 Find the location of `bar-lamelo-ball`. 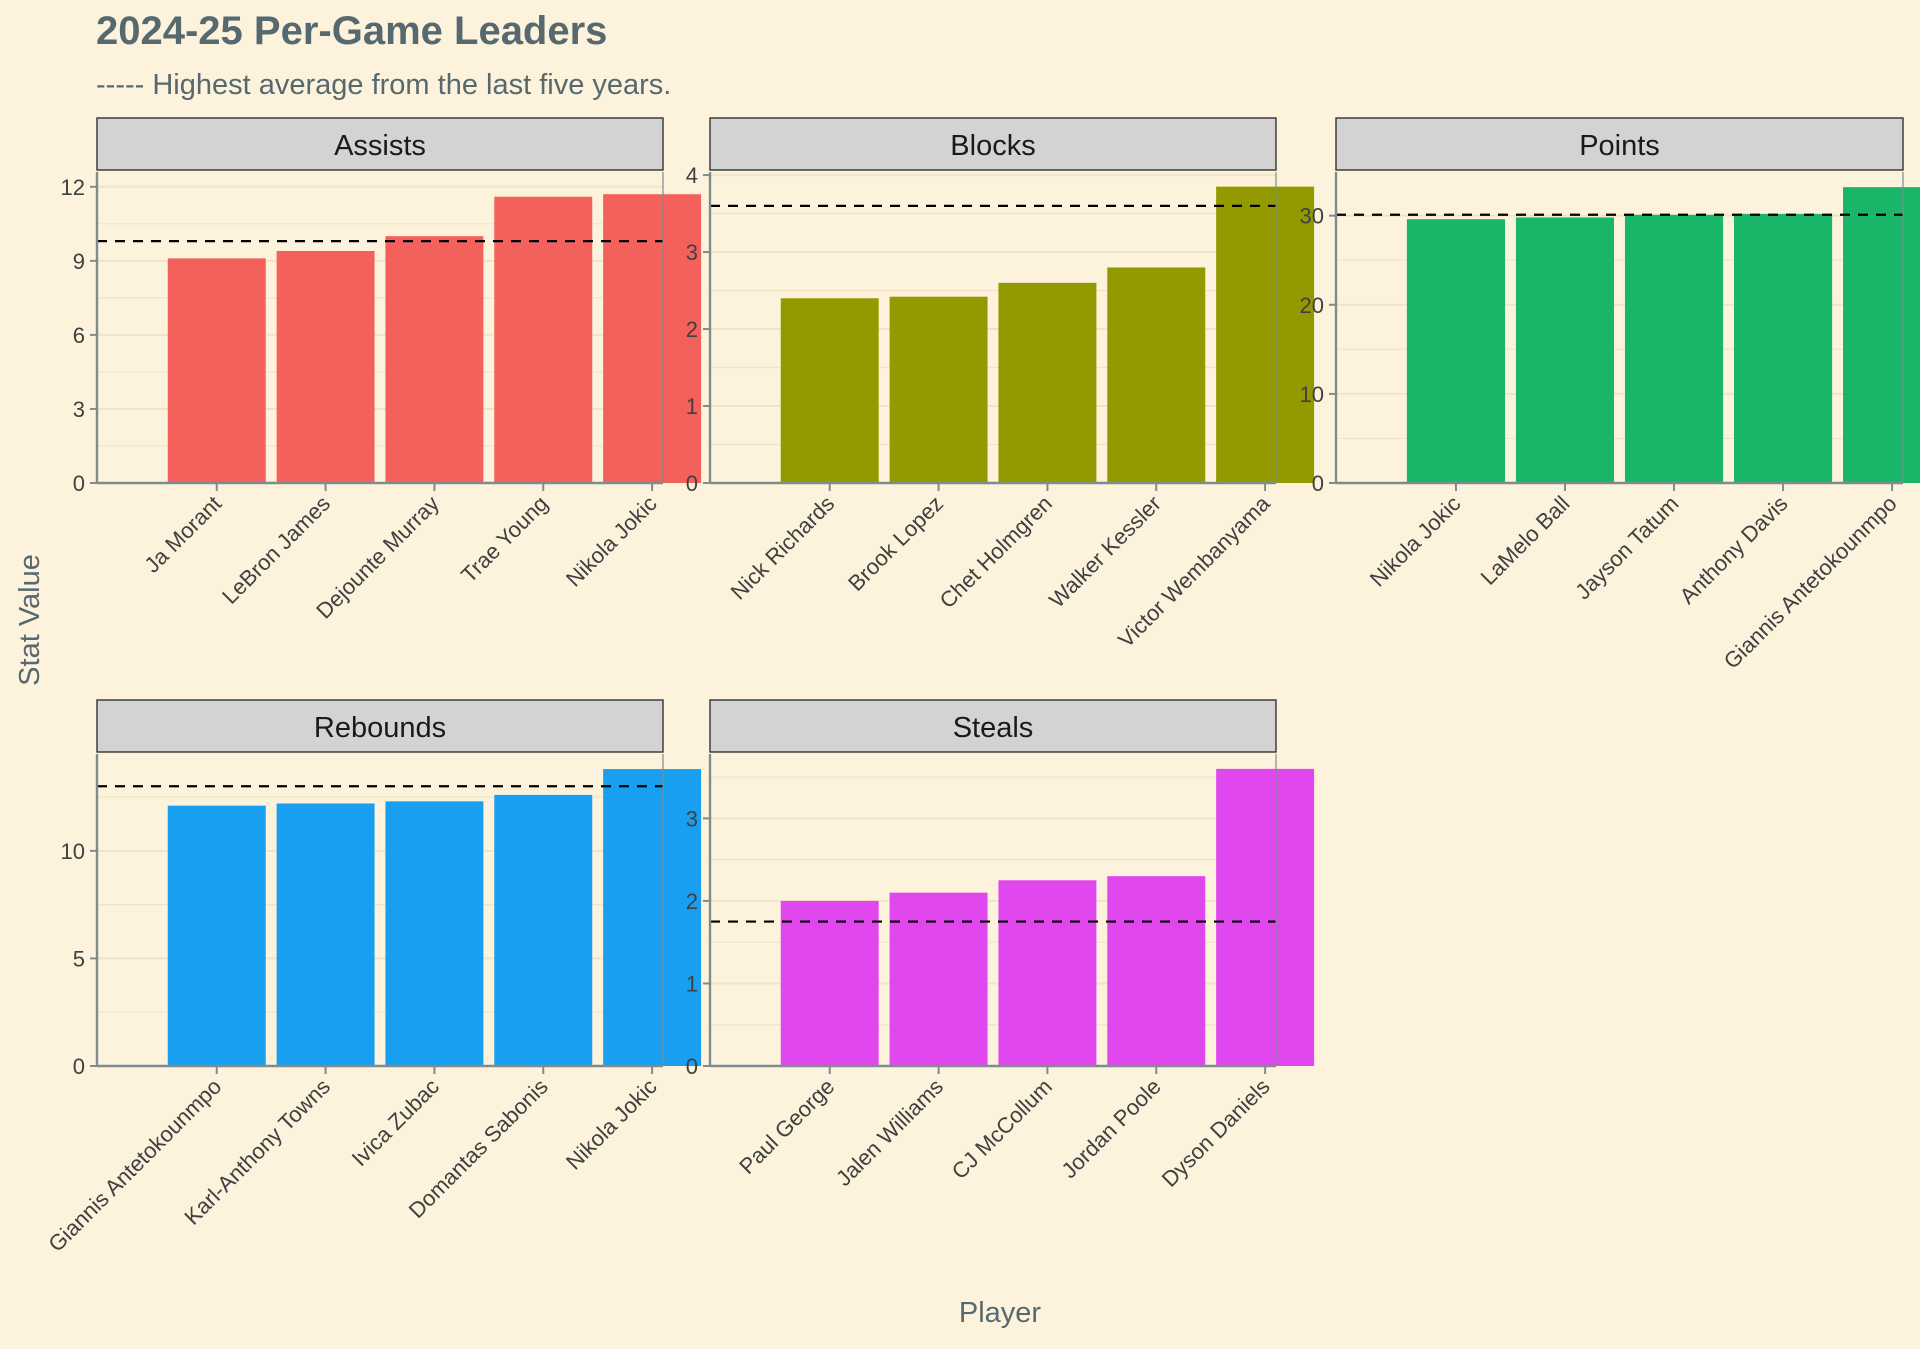

bar-lamelo-ball is located at coordinates (1565, 350).